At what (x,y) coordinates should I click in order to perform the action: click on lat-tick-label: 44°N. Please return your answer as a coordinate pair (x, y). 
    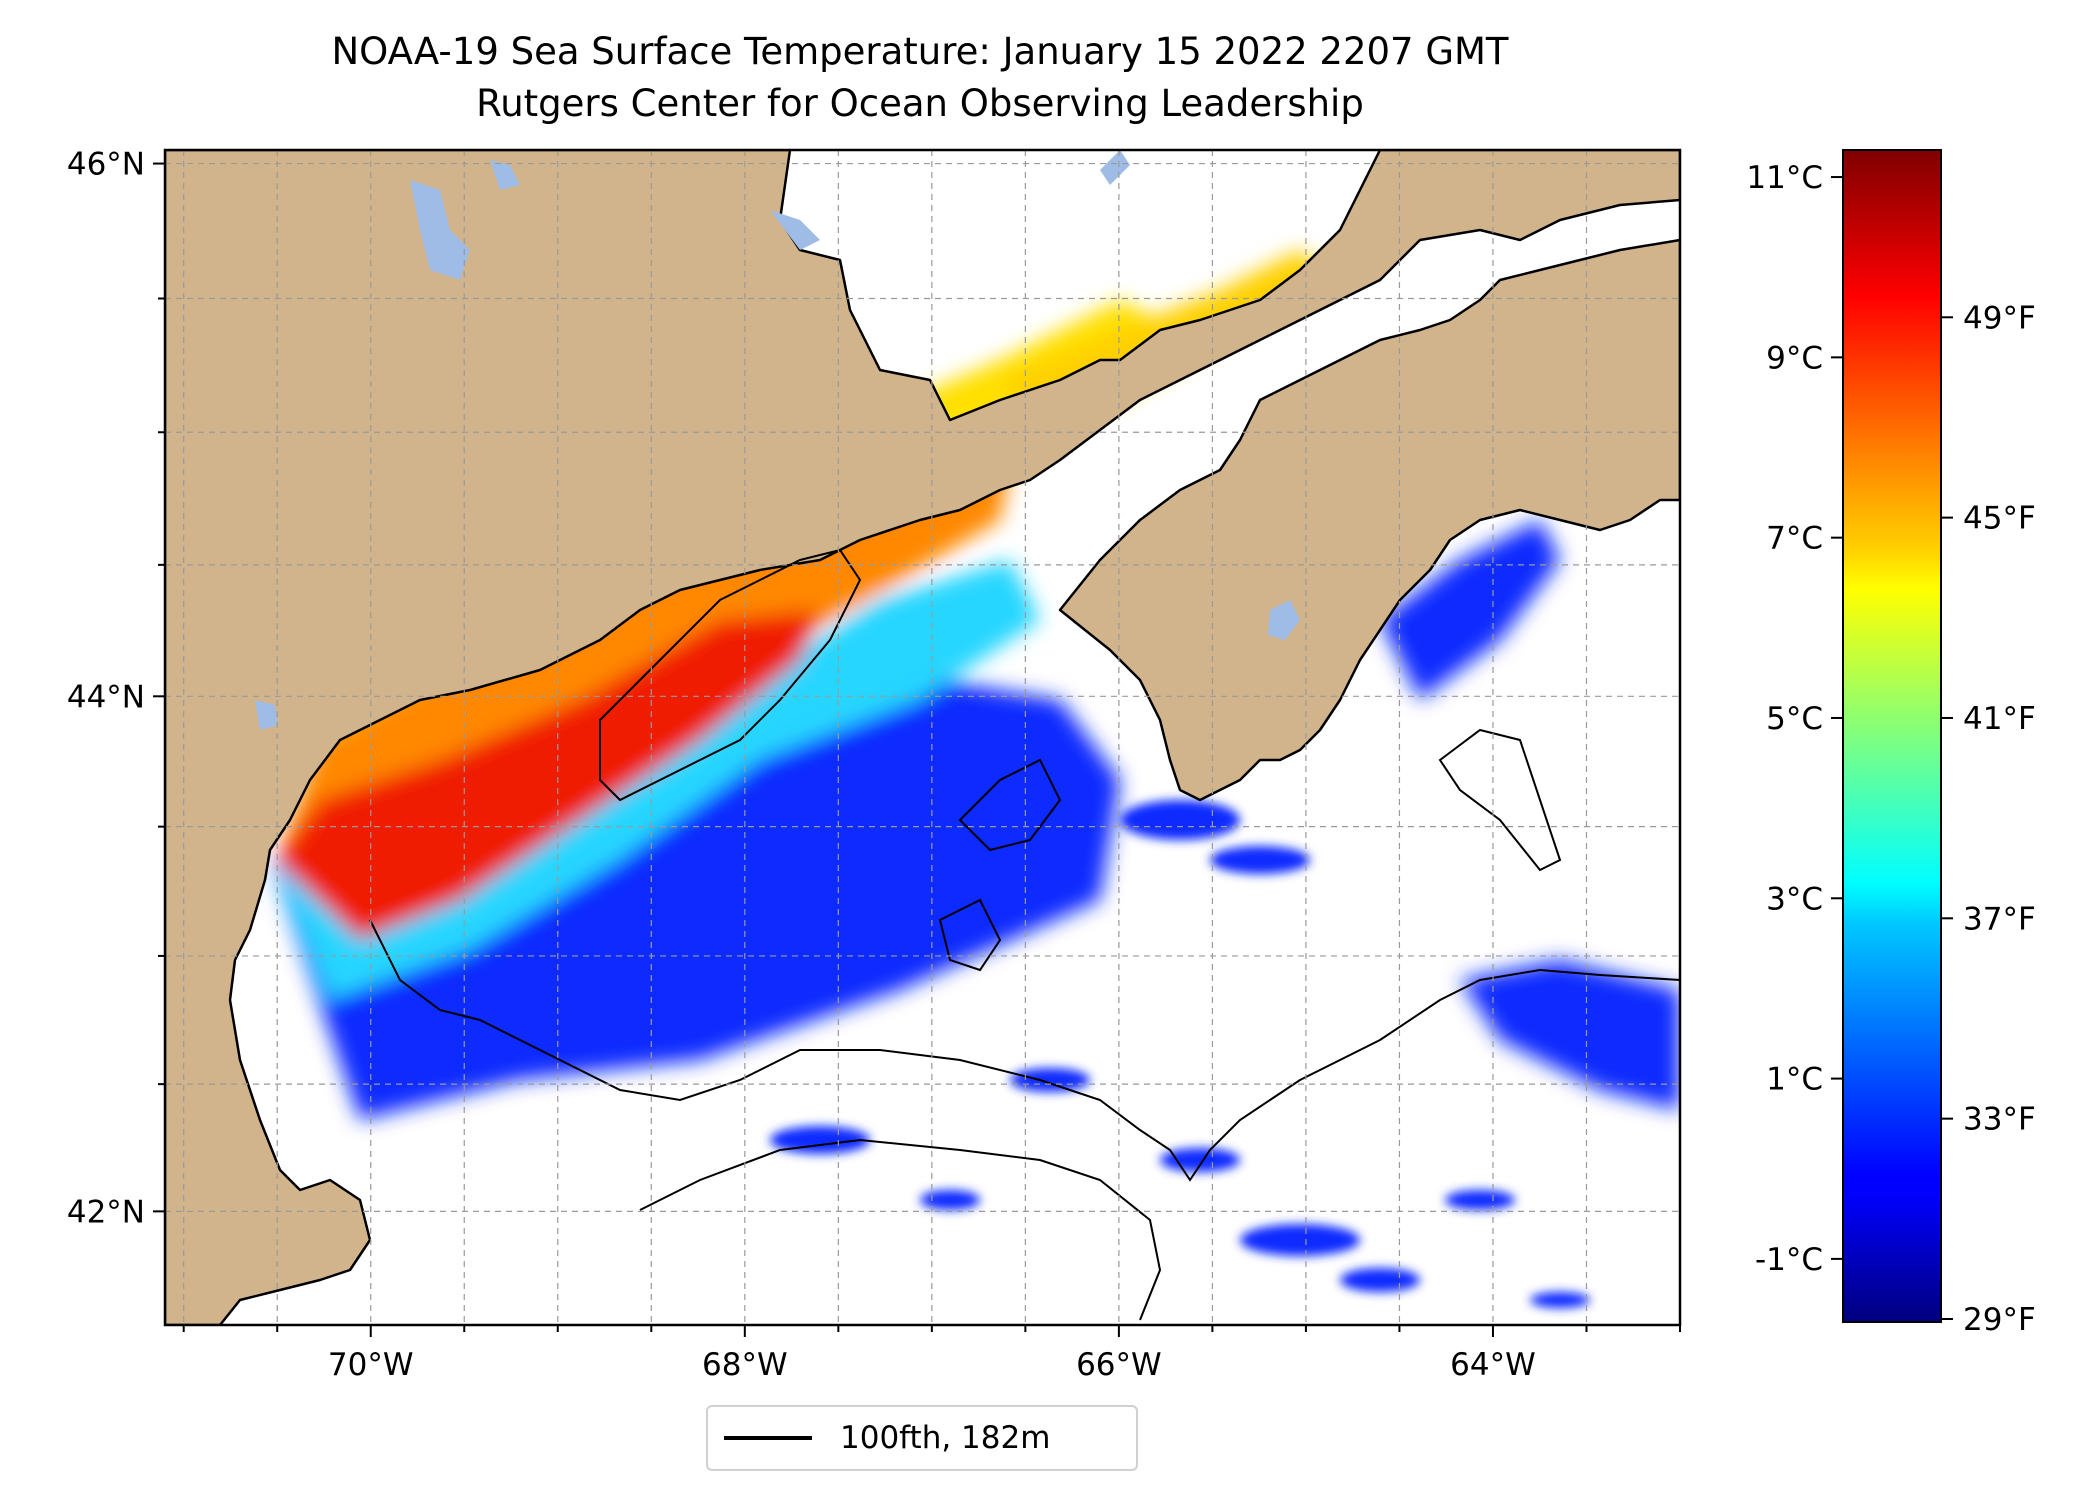
    Looking at the image, I should click on (106, 697).